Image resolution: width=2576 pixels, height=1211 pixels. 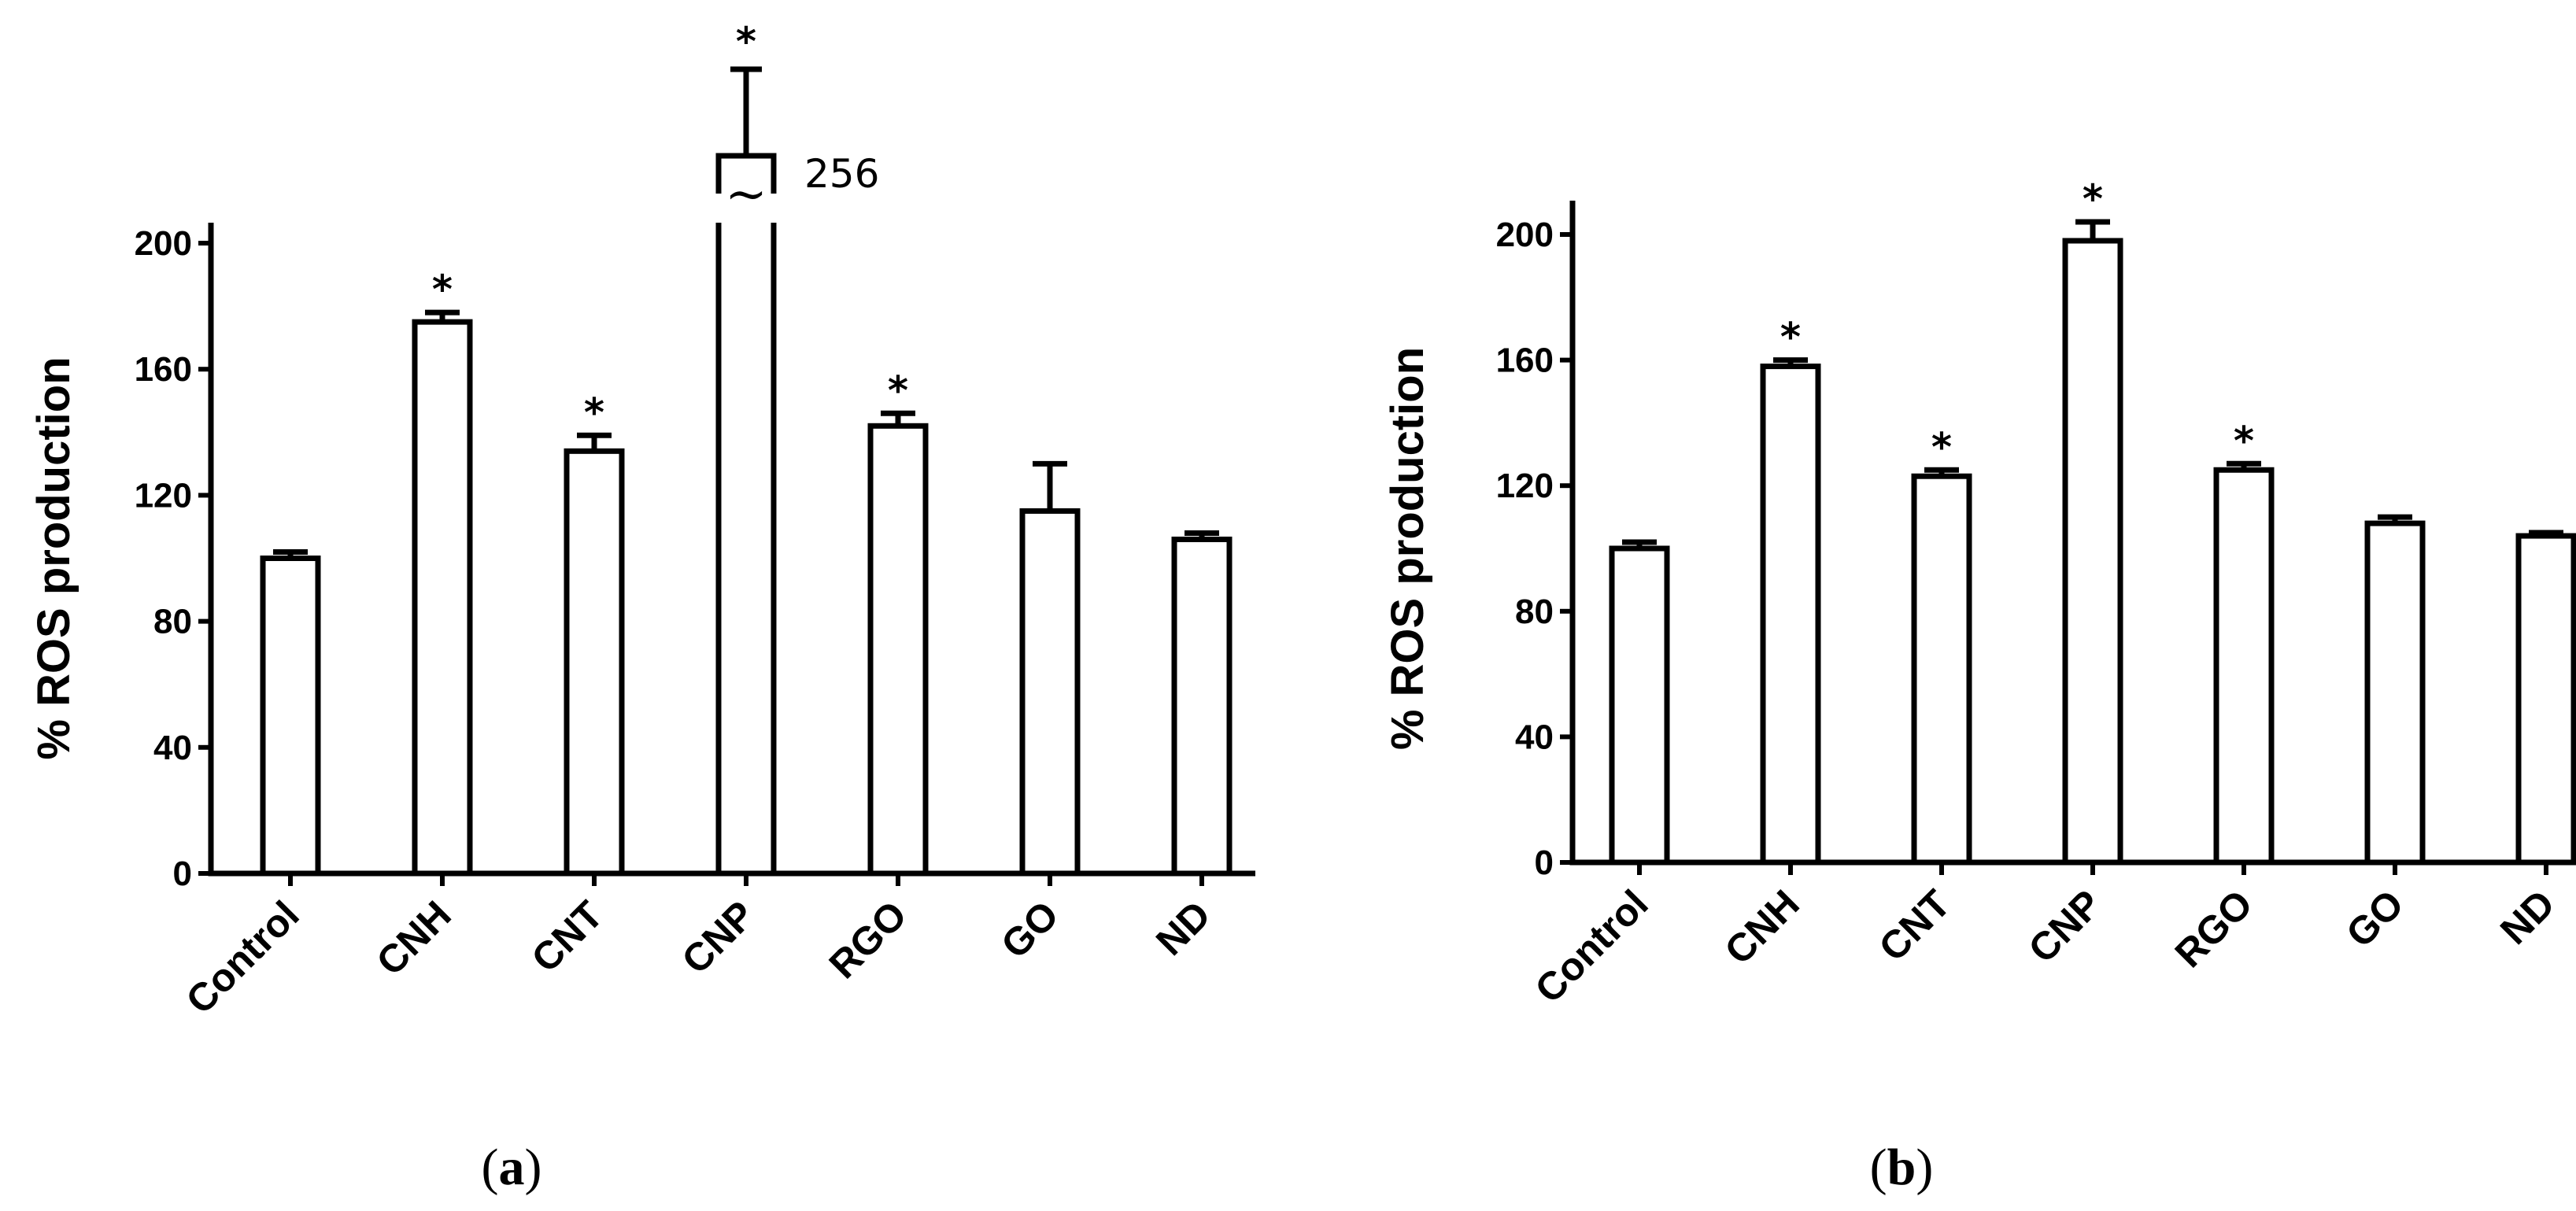 I want to click on axis-break-symbol: ~, so click(x=746, y=194).